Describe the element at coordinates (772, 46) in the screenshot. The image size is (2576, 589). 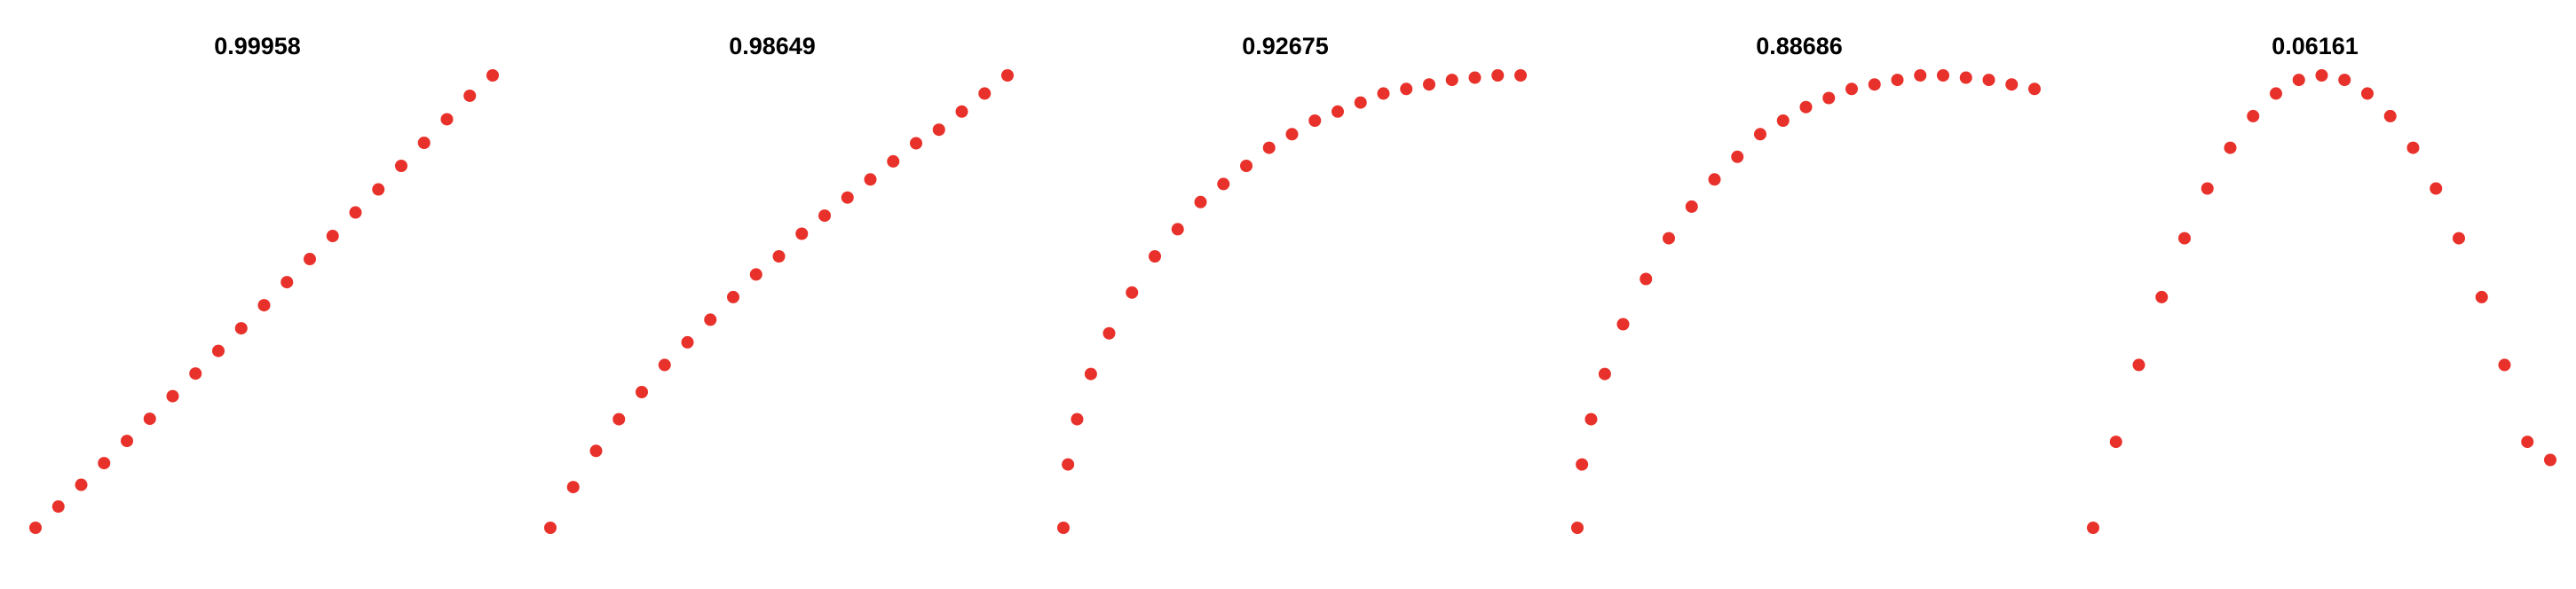
I see `panel-title-2: 0.98649` at that location.